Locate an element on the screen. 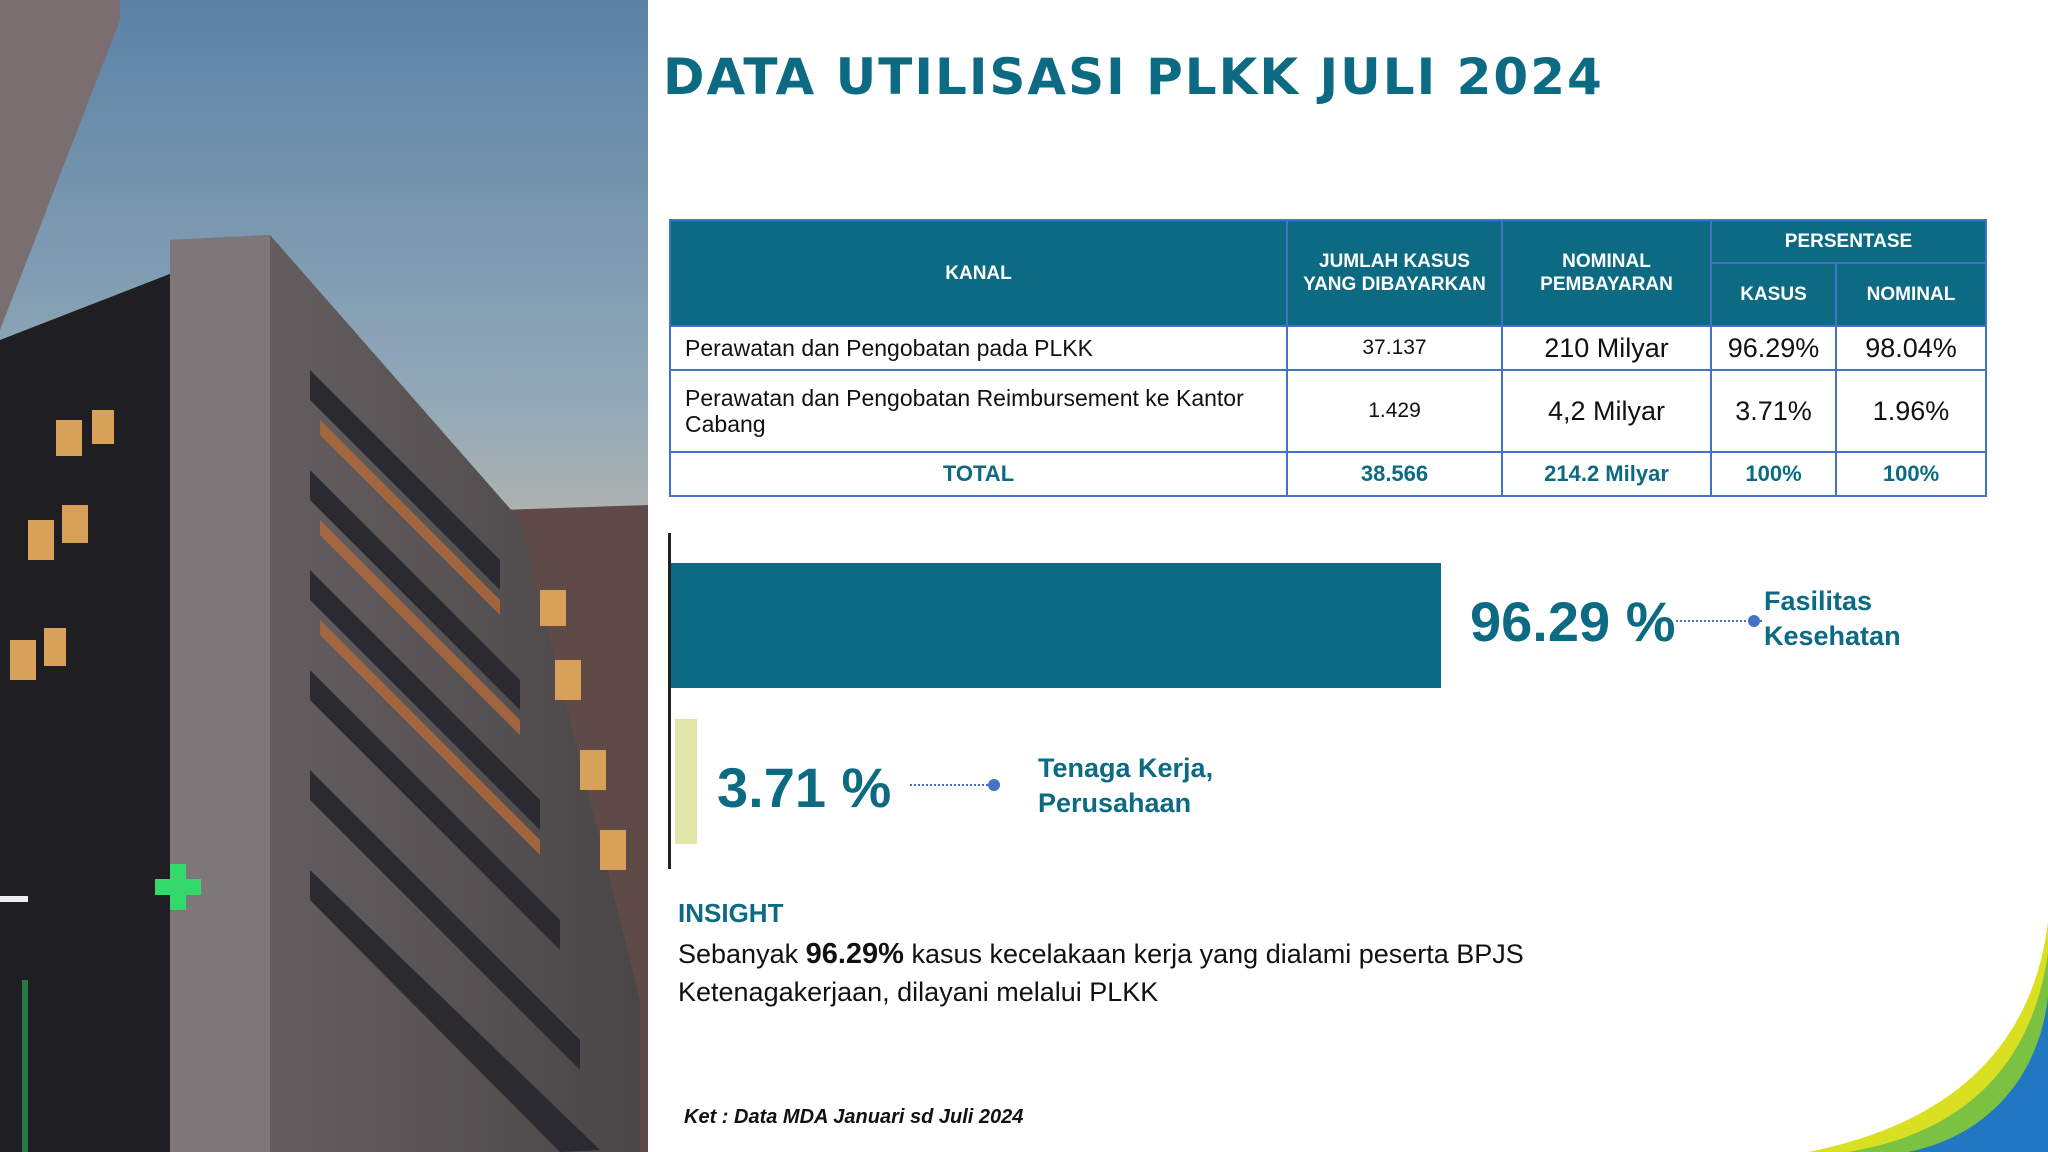  total-nominal: 214.2 Milyar is located at coordinates (1606, 474).